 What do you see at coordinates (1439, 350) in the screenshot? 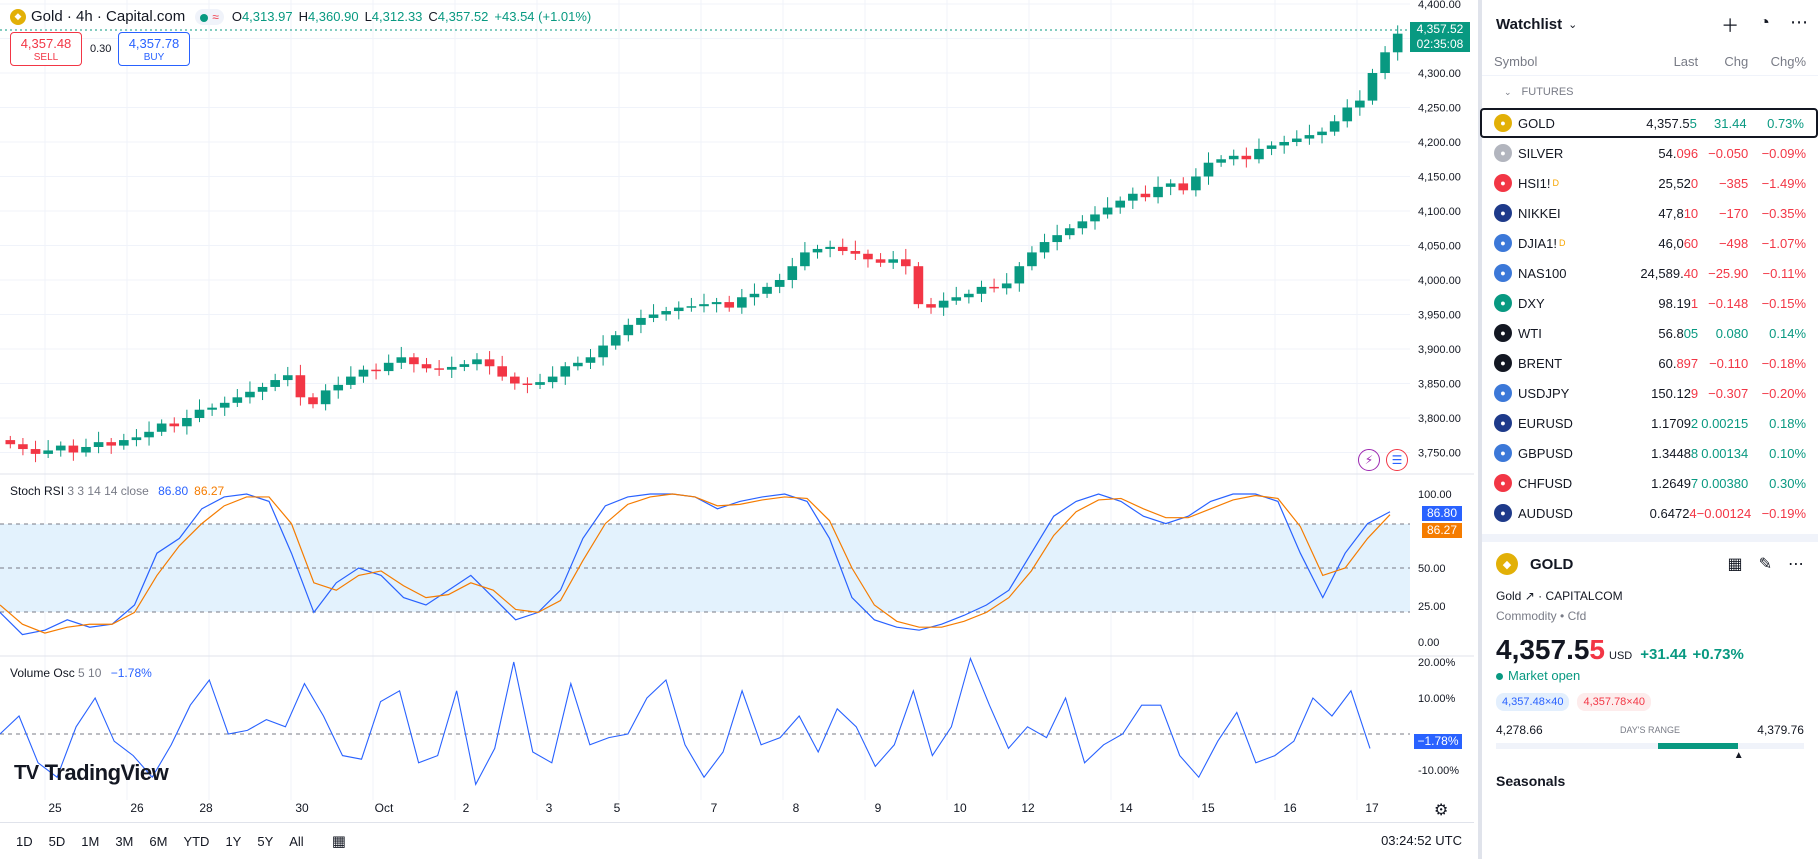
I see `price-axis-label: 3,900.00` at bounding box center [1439, 350].